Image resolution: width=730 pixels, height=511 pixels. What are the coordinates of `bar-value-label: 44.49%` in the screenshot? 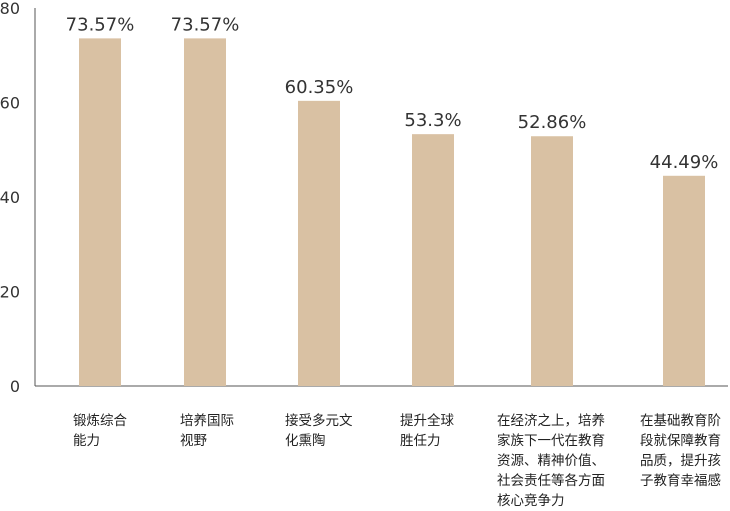 It's located at (684, 162).